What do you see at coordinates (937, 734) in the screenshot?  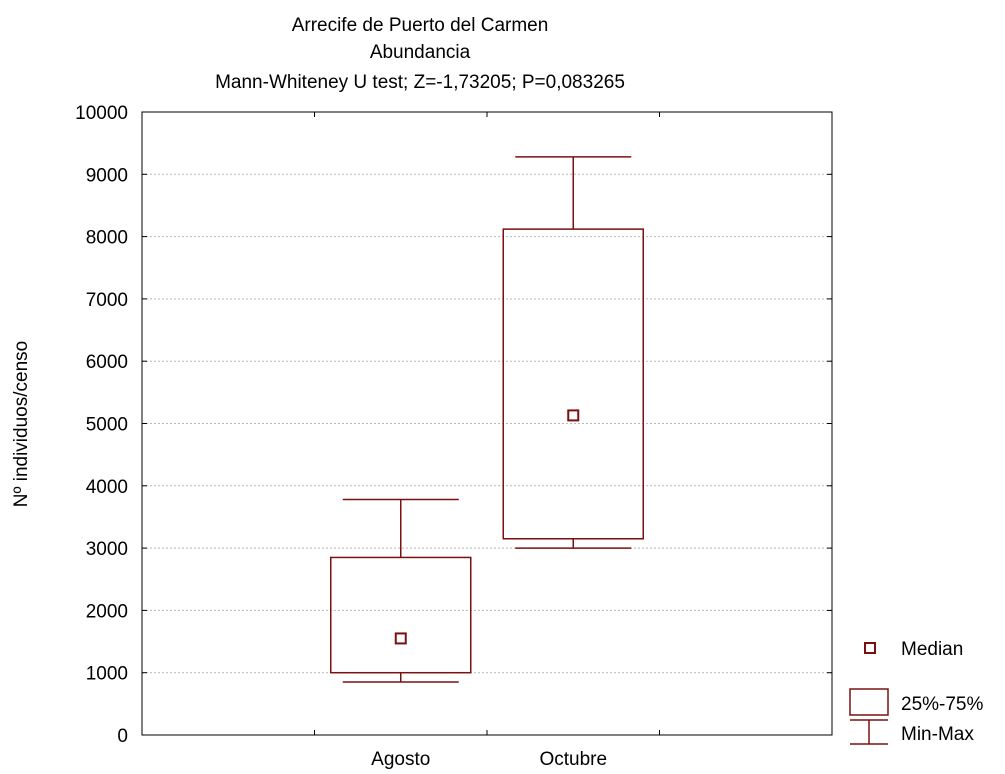 I see `legend-label-whisker: Min-Max` at bounding box center [937, 734].